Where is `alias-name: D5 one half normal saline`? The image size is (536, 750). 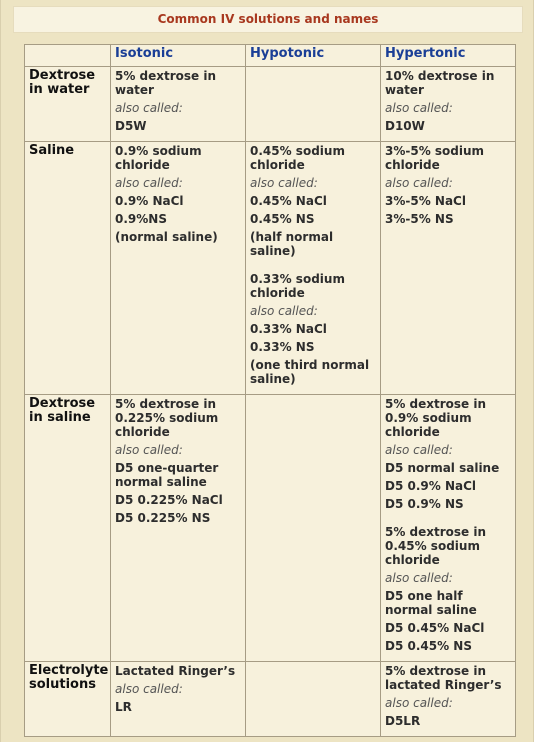
alias-name: D5 one half normal saline is located at coordinates (431, 603).